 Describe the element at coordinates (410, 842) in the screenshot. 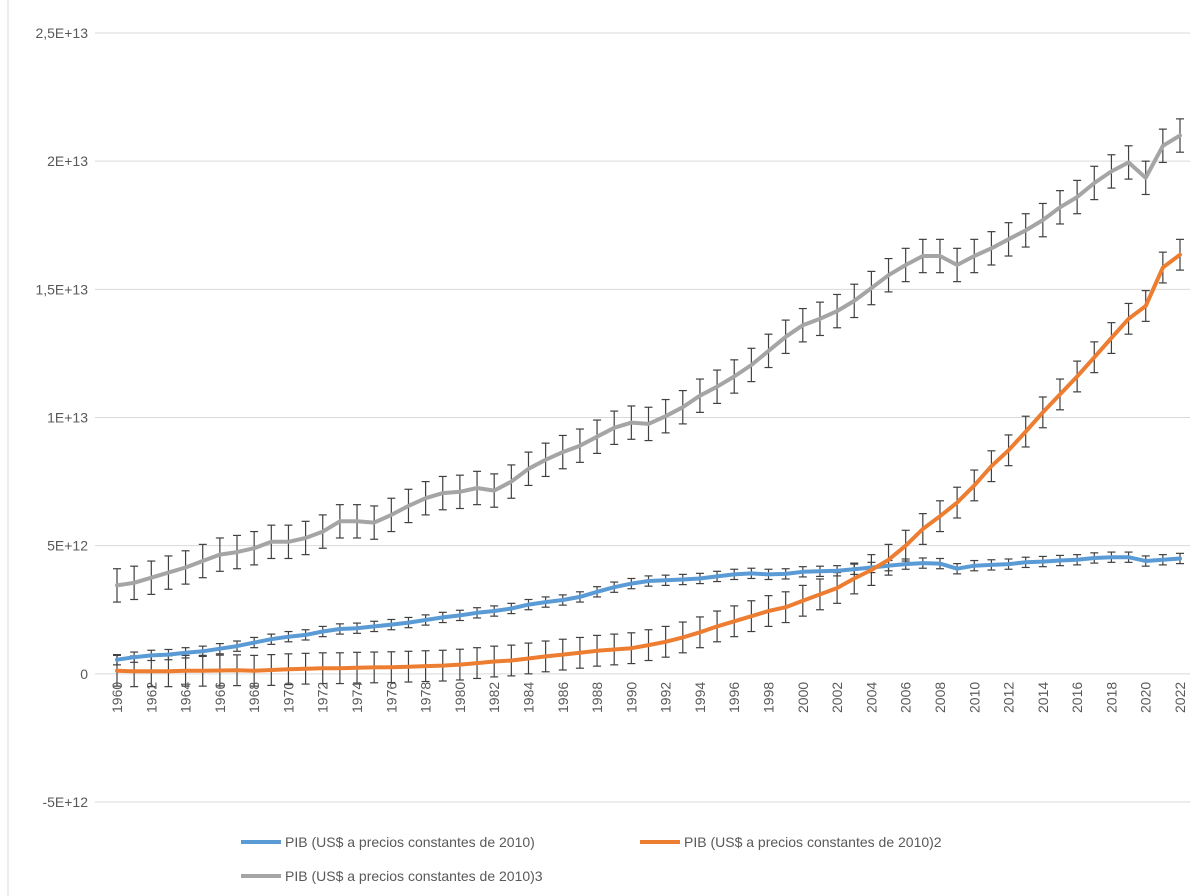

I see `legend-label: PIB (US$ a precios constantes de 2010)` at that location.